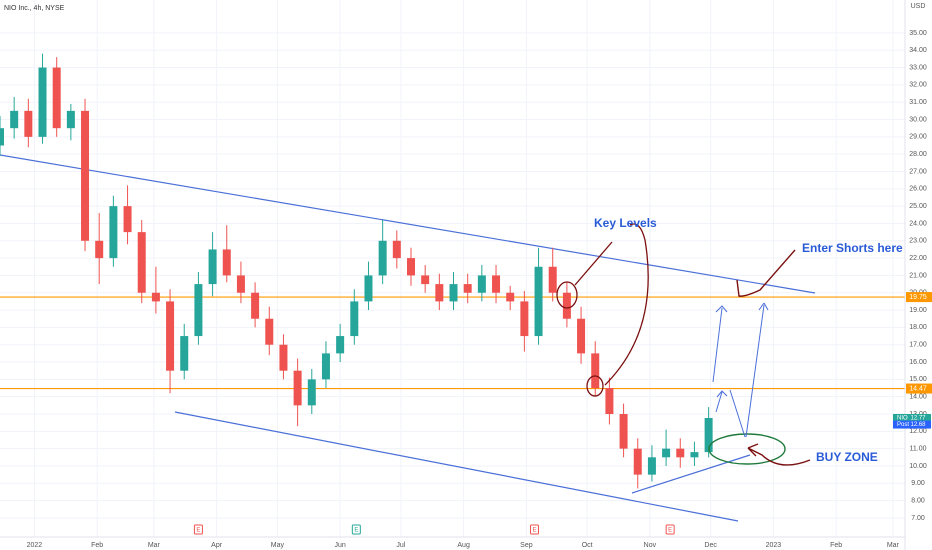  What do you see at coordinates (740, 370) in the screenshot?
I see `arrow` at bounding box center [740, 370].